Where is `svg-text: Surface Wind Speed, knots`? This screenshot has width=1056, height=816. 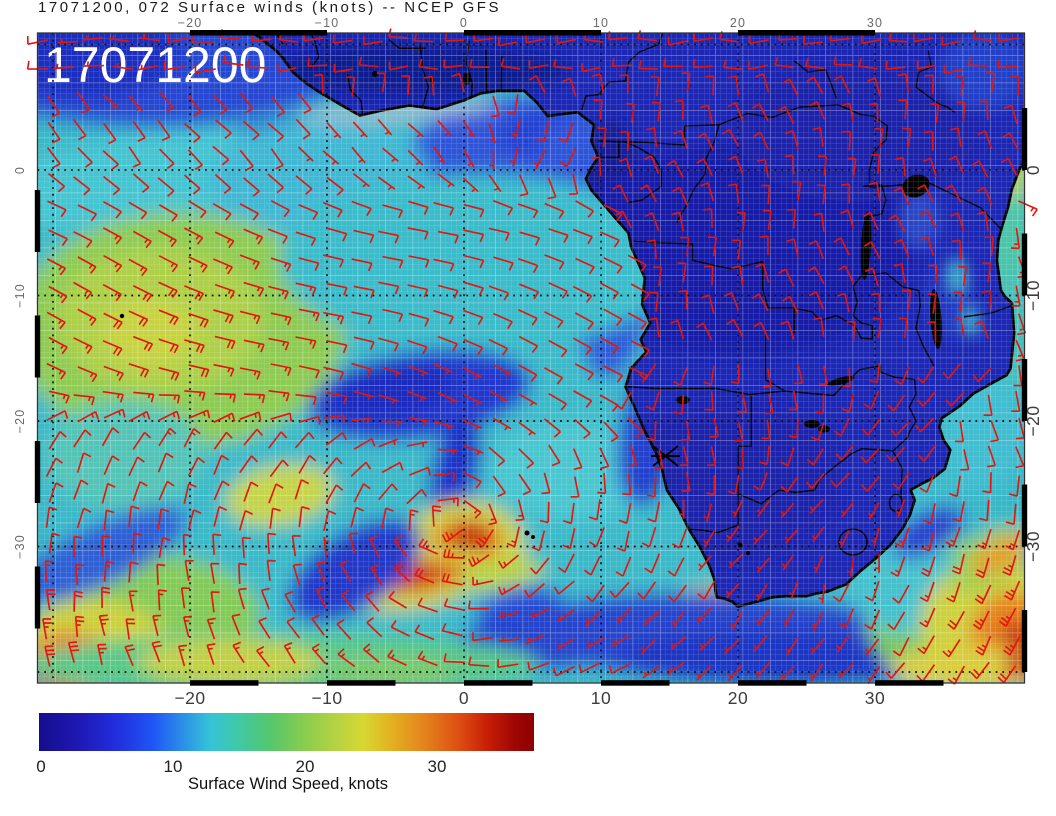 svg-text: Surface Wind Speed, knots is located at coordinates (288, 784).